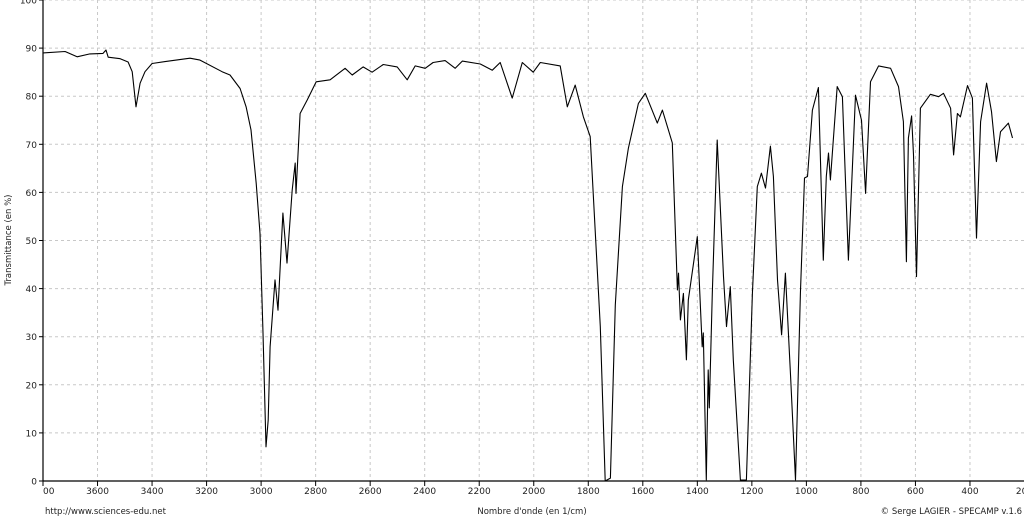  Describe the element at coordinates (206, 492) in the screenshot. I see `x-tick-label: 3200` at that location.